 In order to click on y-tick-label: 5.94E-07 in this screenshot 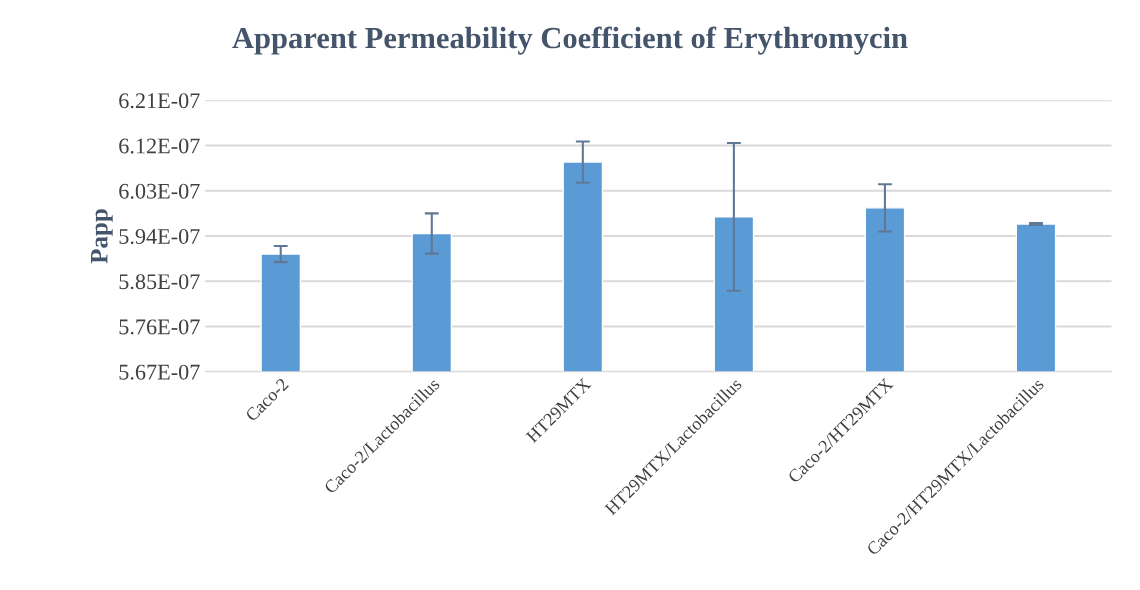, I will do `click(159, 236)`.